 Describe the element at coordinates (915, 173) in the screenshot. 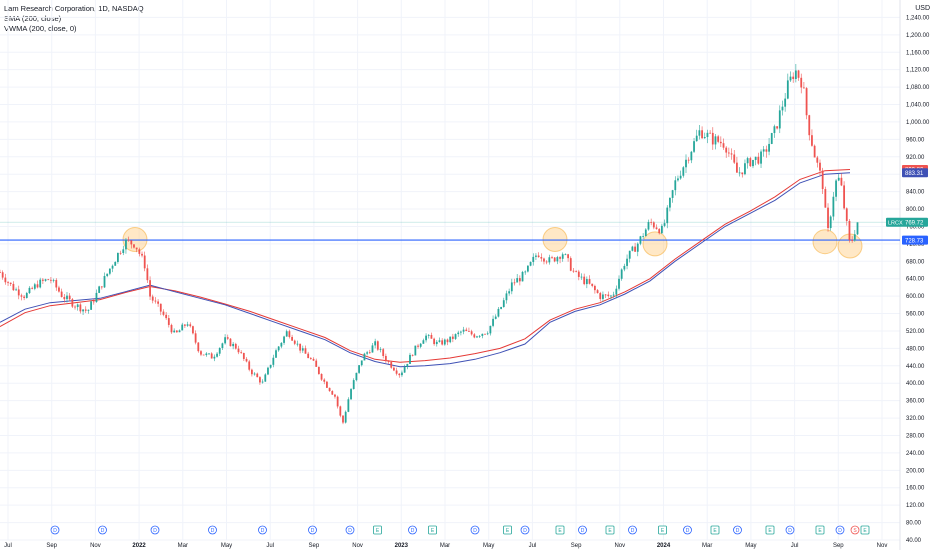

I see `price-label-bg` at that location.